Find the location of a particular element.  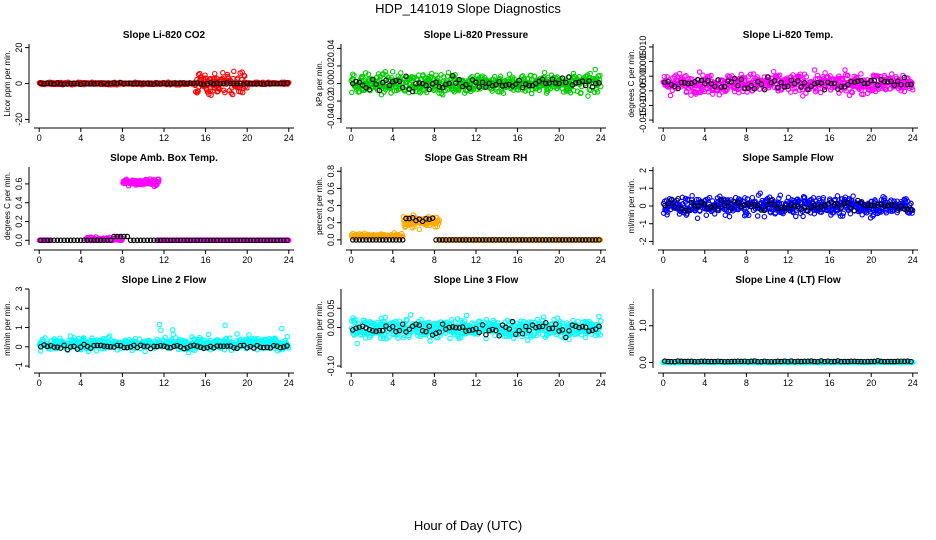

y-axis-label: degrees C per min. is located at coordinates (631, 83).